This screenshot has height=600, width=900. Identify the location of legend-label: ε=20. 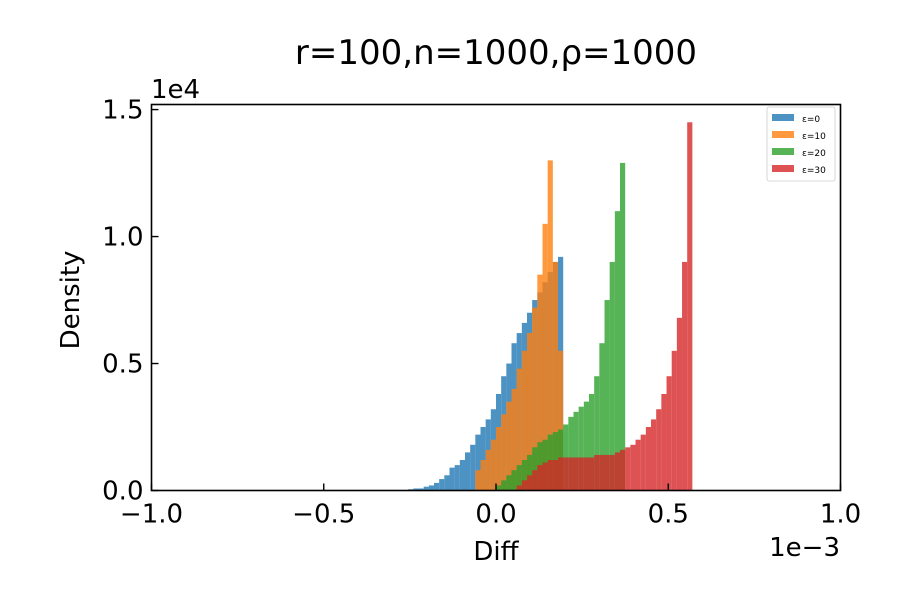
(814, 154).